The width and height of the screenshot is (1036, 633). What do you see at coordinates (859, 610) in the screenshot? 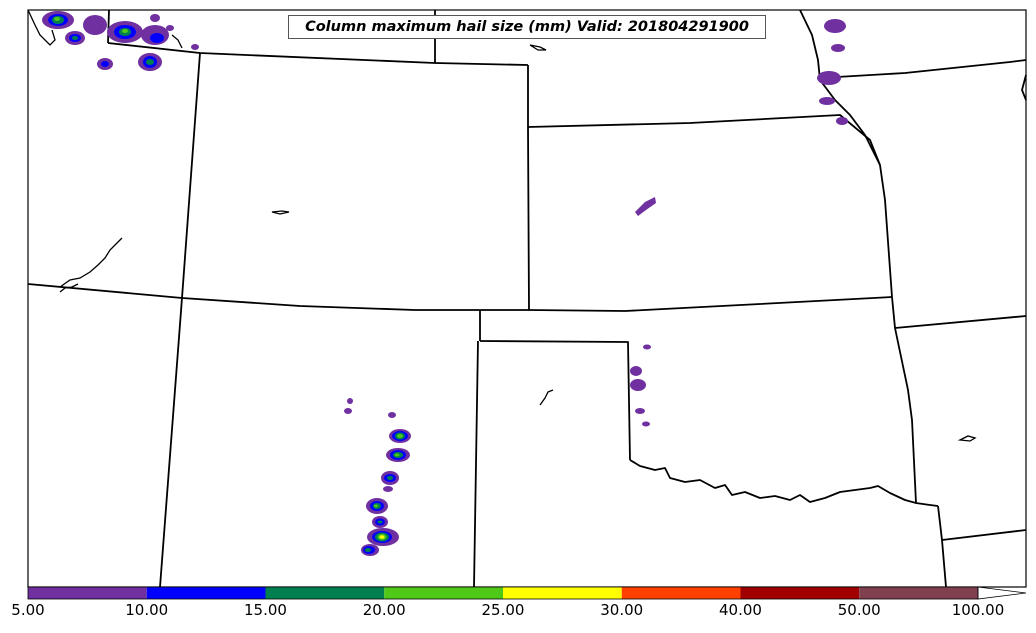
I see `colorbar-tick-label: 50.00` at bounding box center [859, 610].